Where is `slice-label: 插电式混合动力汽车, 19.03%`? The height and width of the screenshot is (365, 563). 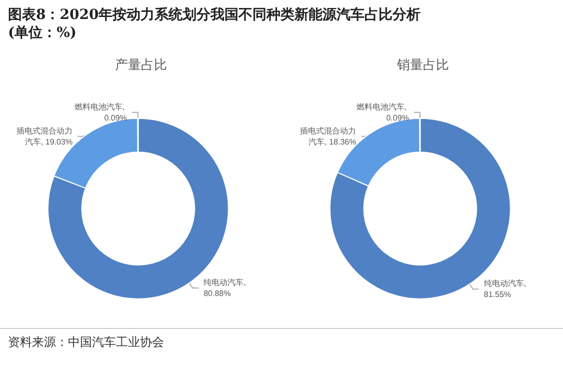 slice-label: 插电式混合动力汽车, 19.03% is located at coordinates (44, 136).